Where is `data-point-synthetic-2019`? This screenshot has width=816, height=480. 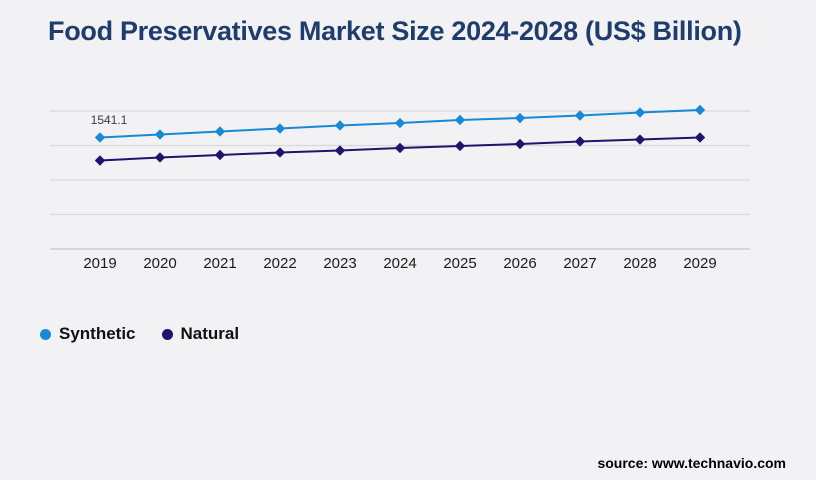
data-point-synthetic-2019 is located at coordinates (100, 137).